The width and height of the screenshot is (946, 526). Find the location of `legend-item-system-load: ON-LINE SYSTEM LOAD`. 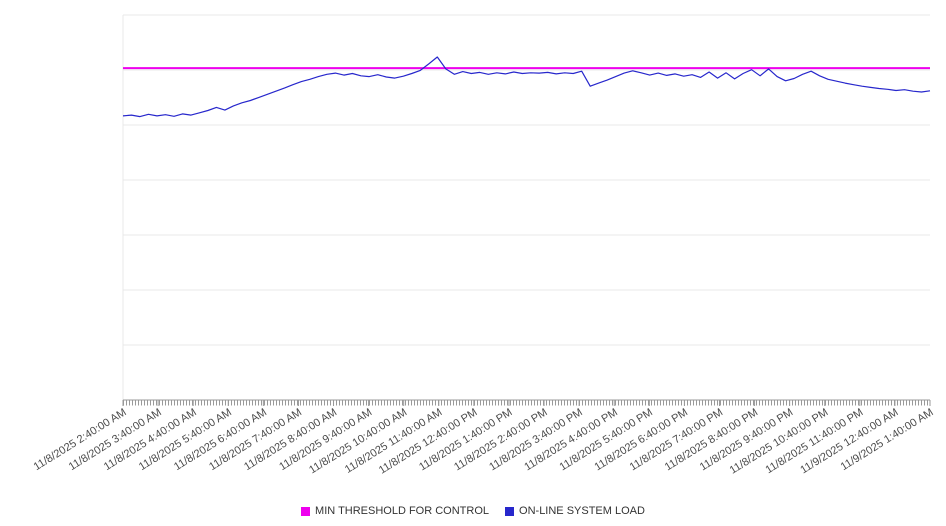

legend-item-system-load: ON-LINE SYSTEM LOAD is located at coordinates (575, 511).